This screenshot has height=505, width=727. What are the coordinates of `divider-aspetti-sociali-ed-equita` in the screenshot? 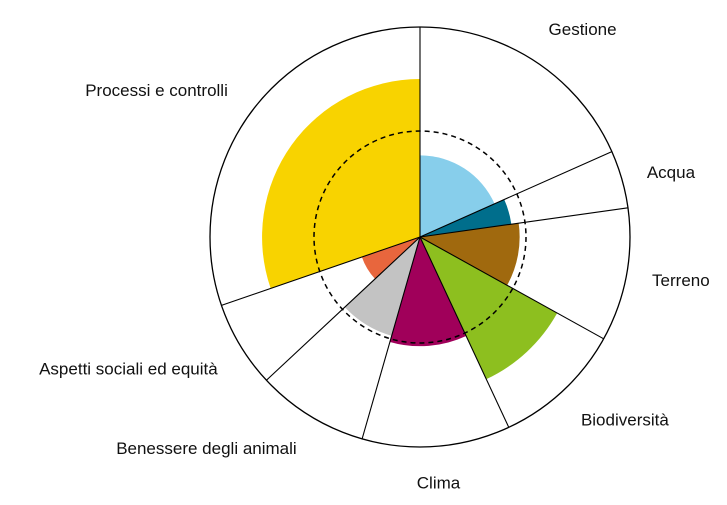 It's located at (343, 308).